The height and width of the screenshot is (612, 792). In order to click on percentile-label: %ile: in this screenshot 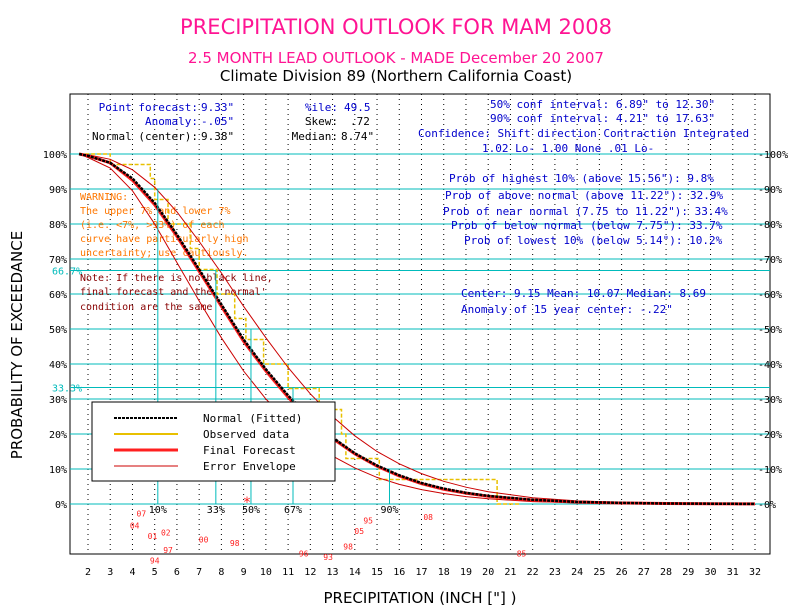, I will do `click(321, 107)`.